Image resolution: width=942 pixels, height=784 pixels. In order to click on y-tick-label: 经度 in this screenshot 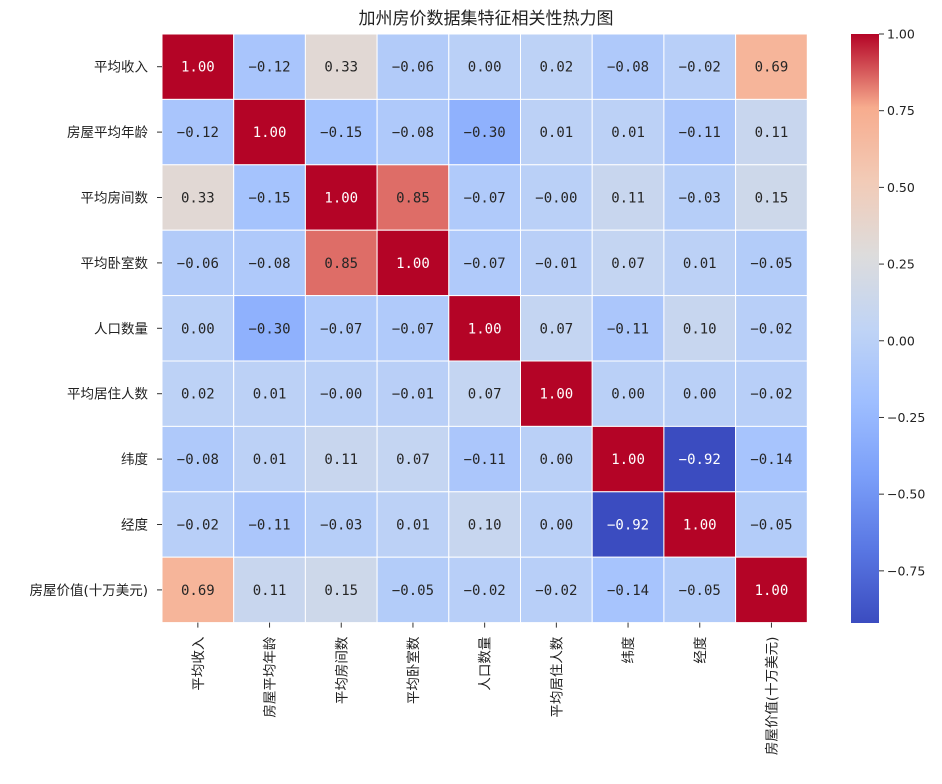, I will do `click(134, 526)`.